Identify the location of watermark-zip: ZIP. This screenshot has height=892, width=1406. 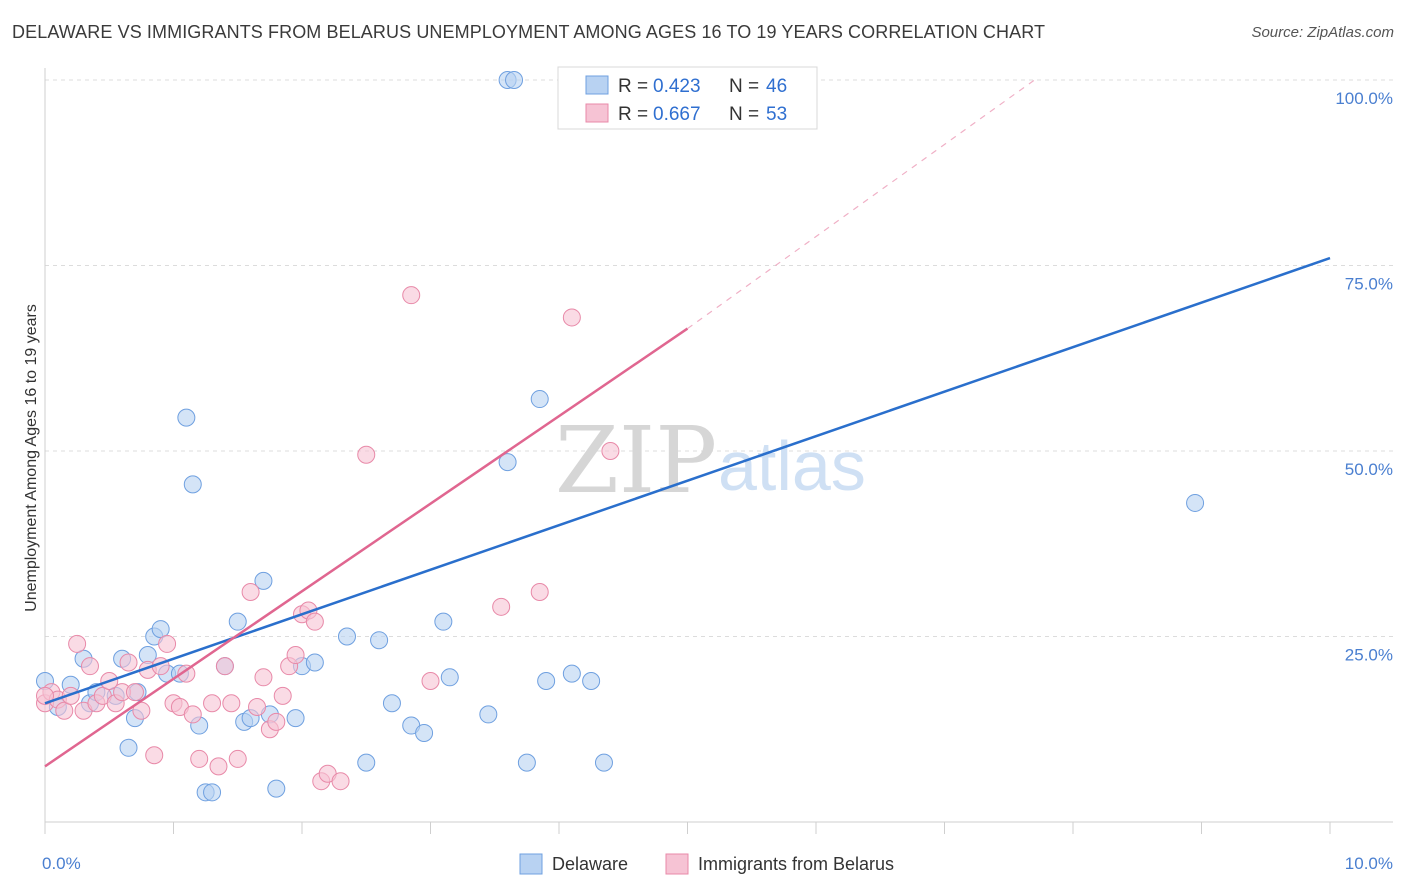
(636, 460).